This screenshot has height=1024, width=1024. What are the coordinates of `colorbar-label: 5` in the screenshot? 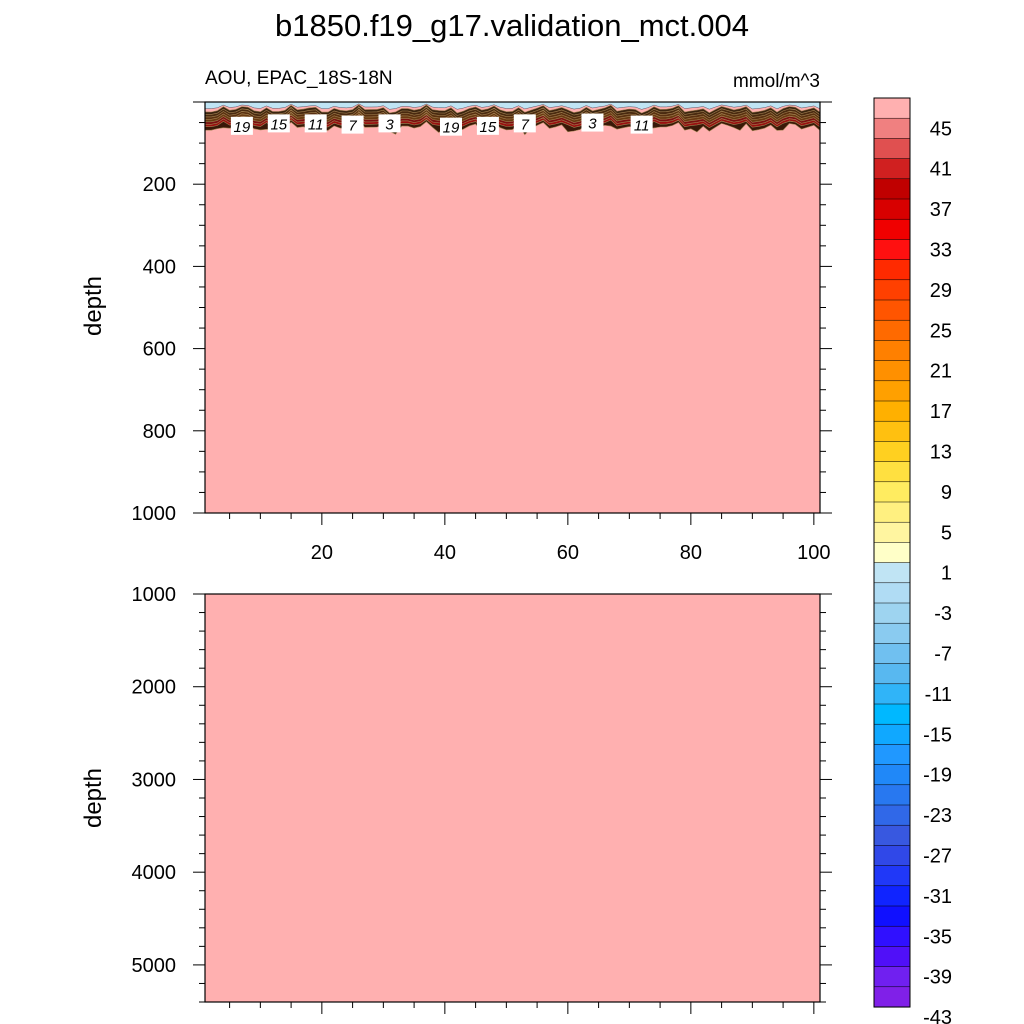 It's located at (946, 533).